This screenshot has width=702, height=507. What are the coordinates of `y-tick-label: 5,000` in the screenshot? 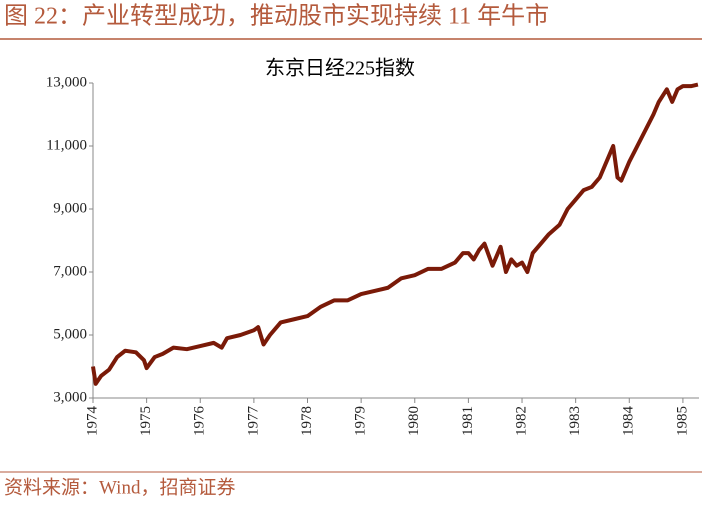 It's located at (70, 334).